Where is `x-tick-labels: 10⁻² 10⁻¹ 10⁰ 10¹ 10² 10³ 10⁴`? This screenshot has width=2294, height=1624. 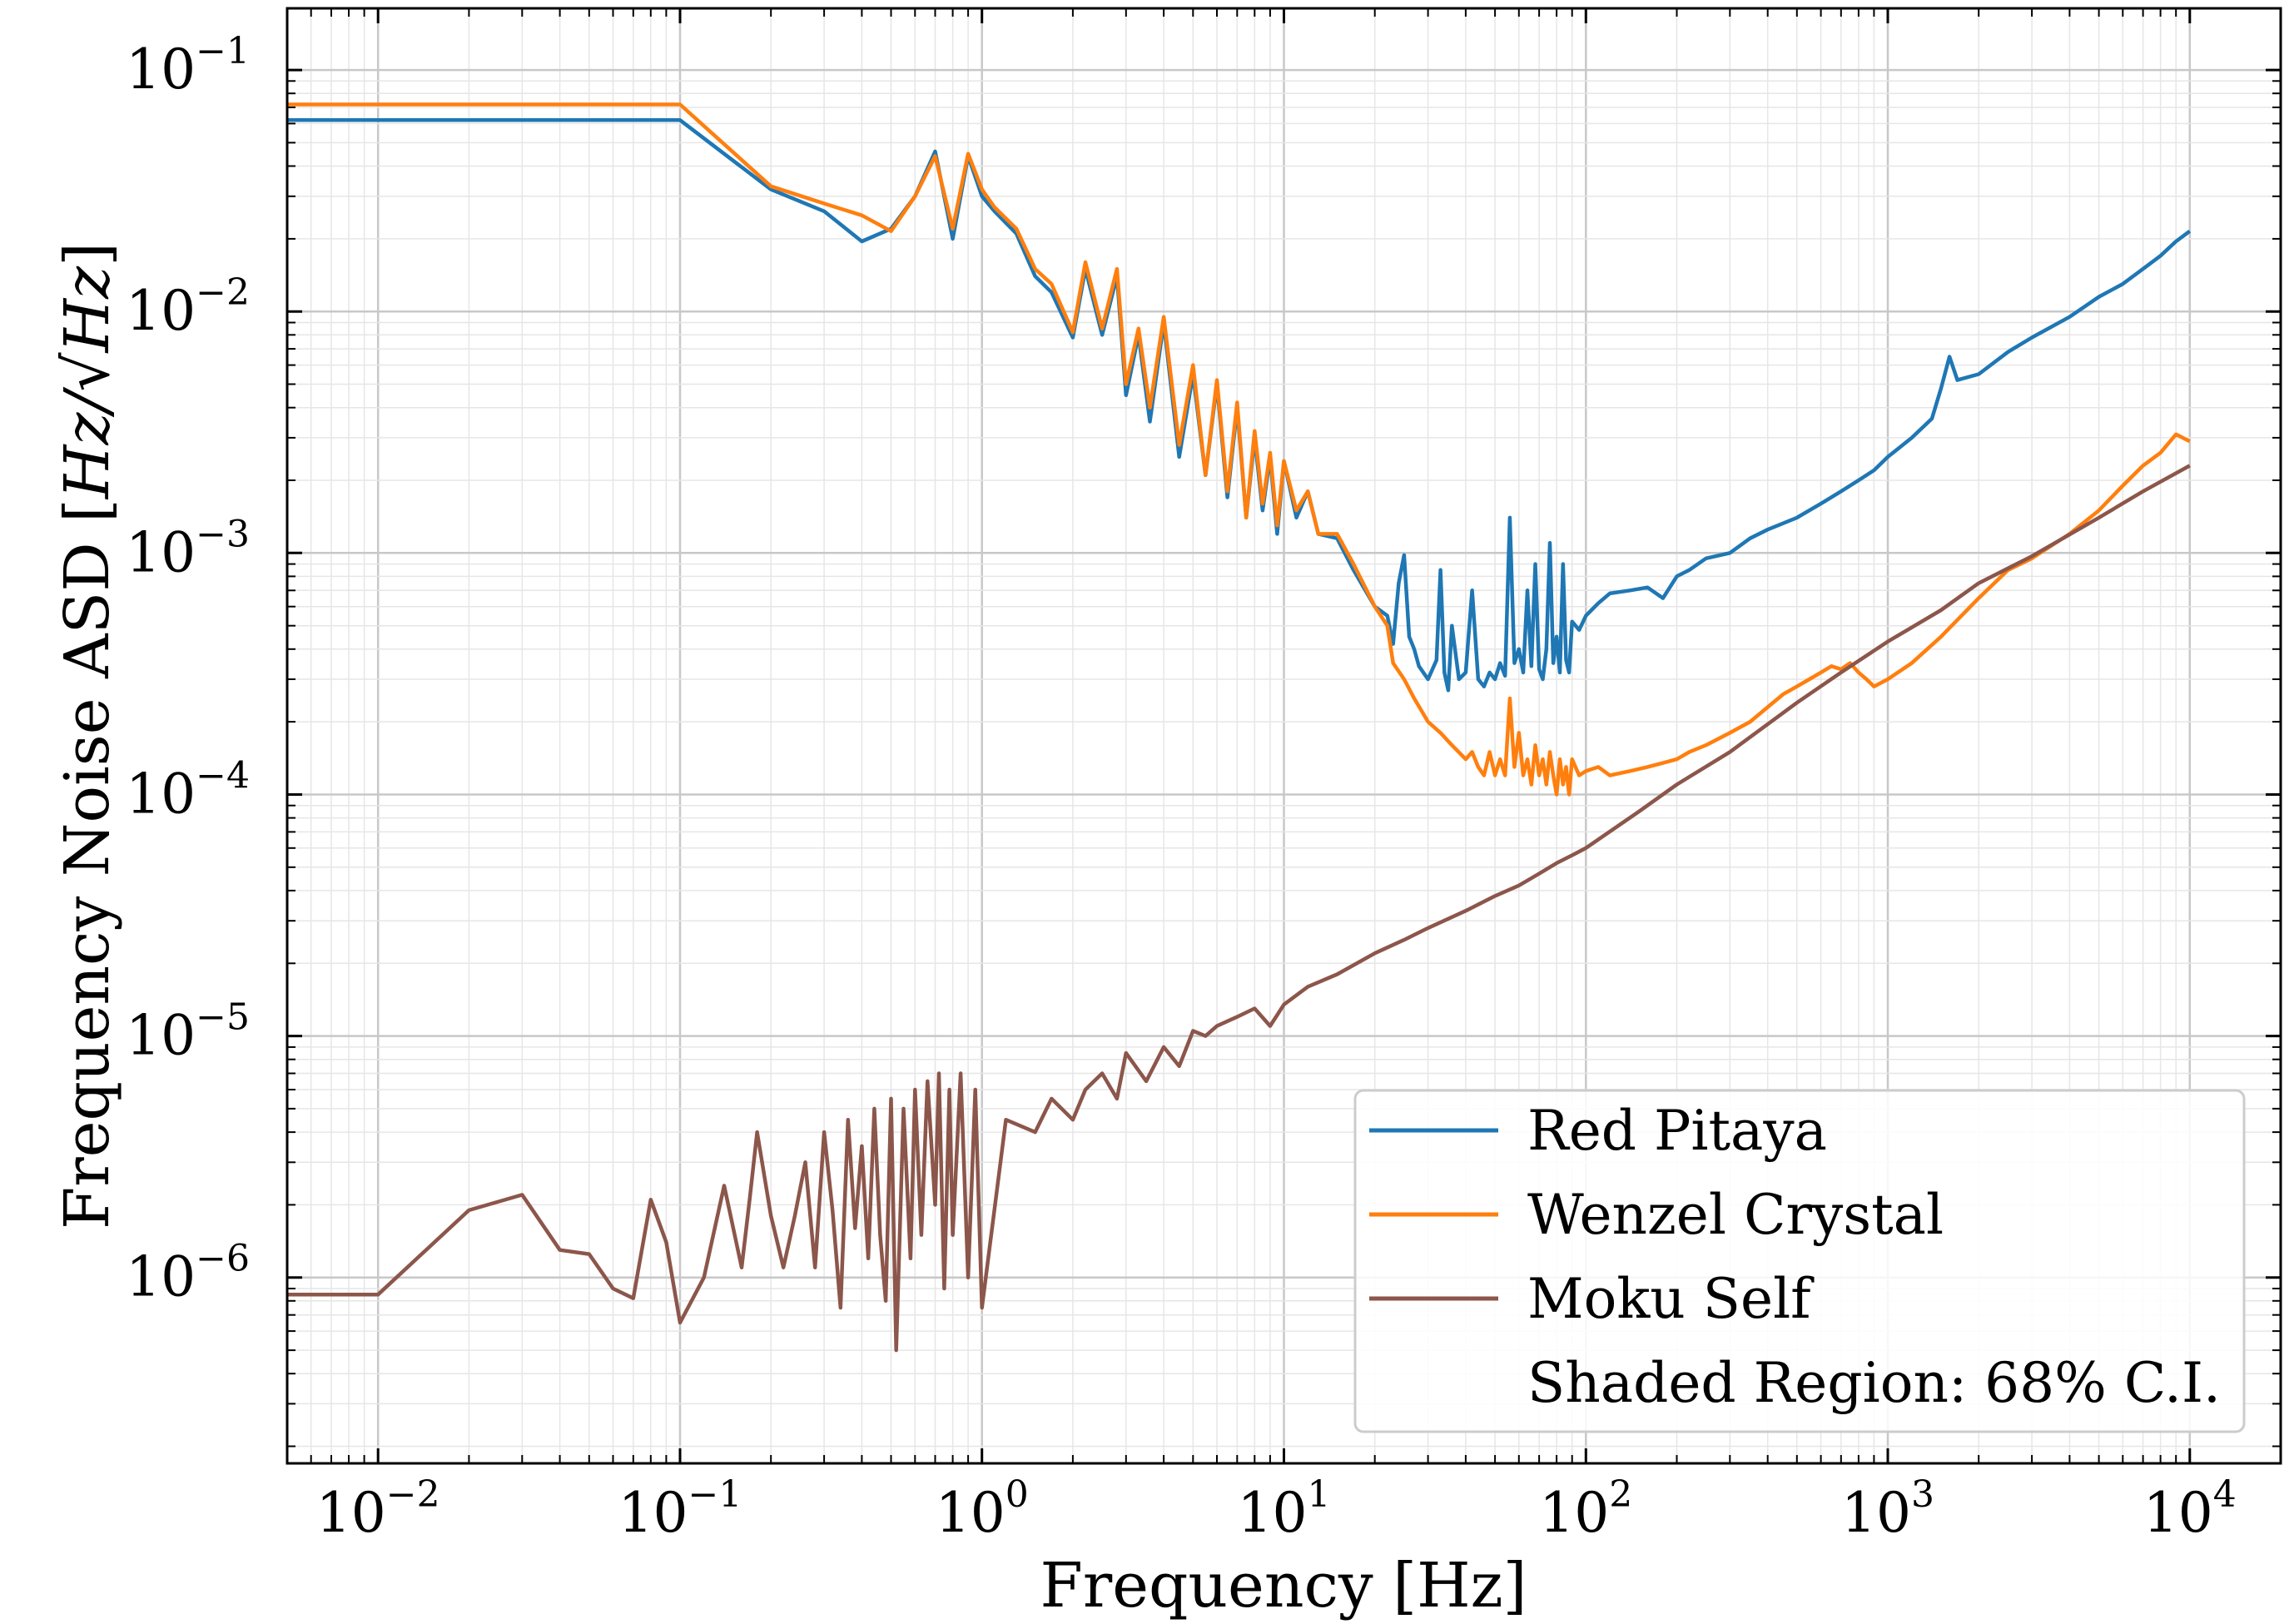
x-tick-labels: 10⁻² 10⁻¹ 10⁰ 10¹ 10² 10³ 10⁴ is located at coordinates (1276, 1509).